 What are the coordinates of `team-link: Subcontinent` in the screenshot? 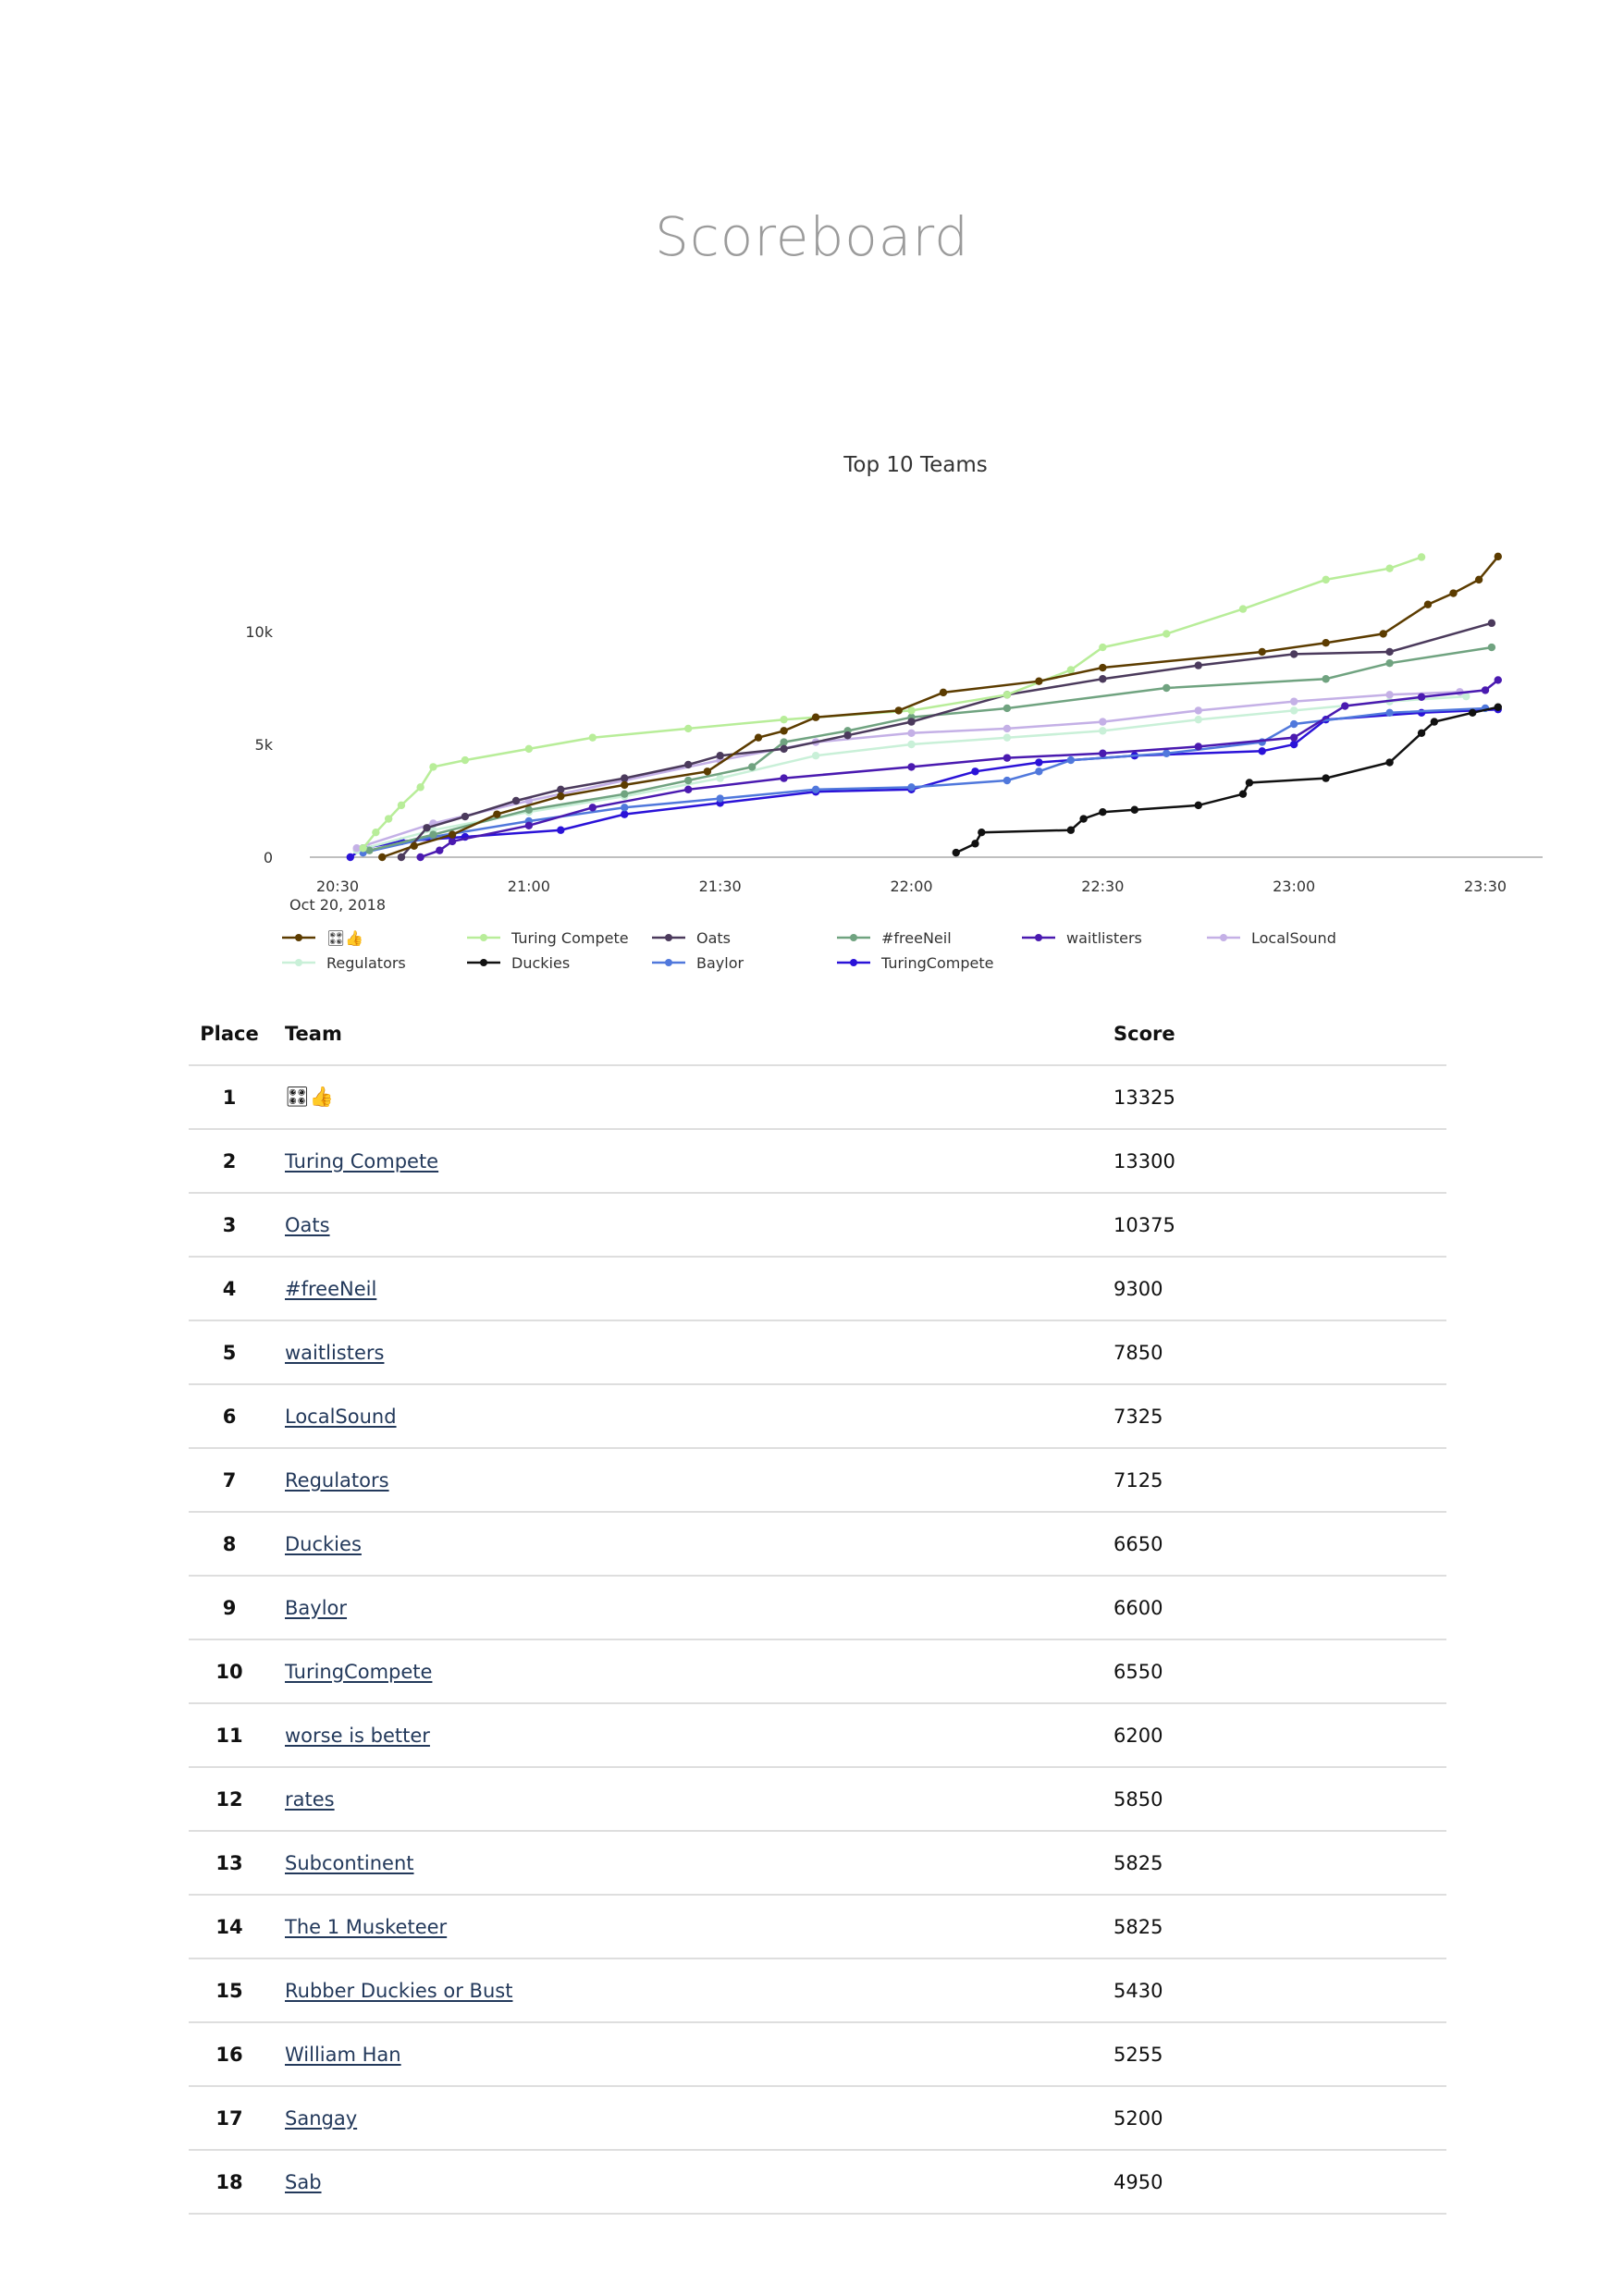 It's located at (349, 1862).